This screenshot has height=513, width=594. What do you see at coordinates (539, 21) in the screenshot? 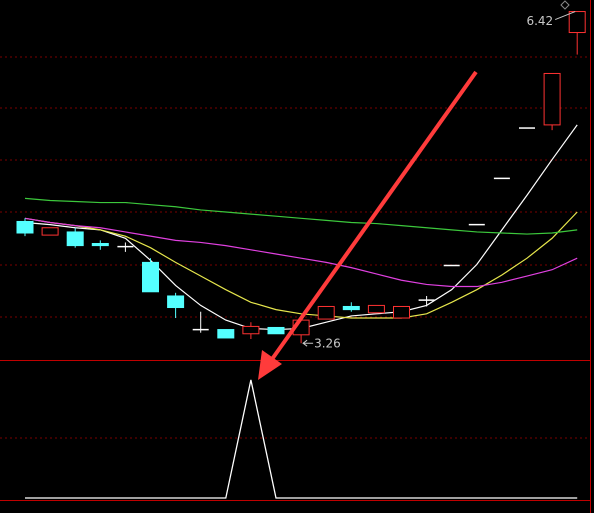
I see `high-label: 6.42` at bounding box center [539, 21].